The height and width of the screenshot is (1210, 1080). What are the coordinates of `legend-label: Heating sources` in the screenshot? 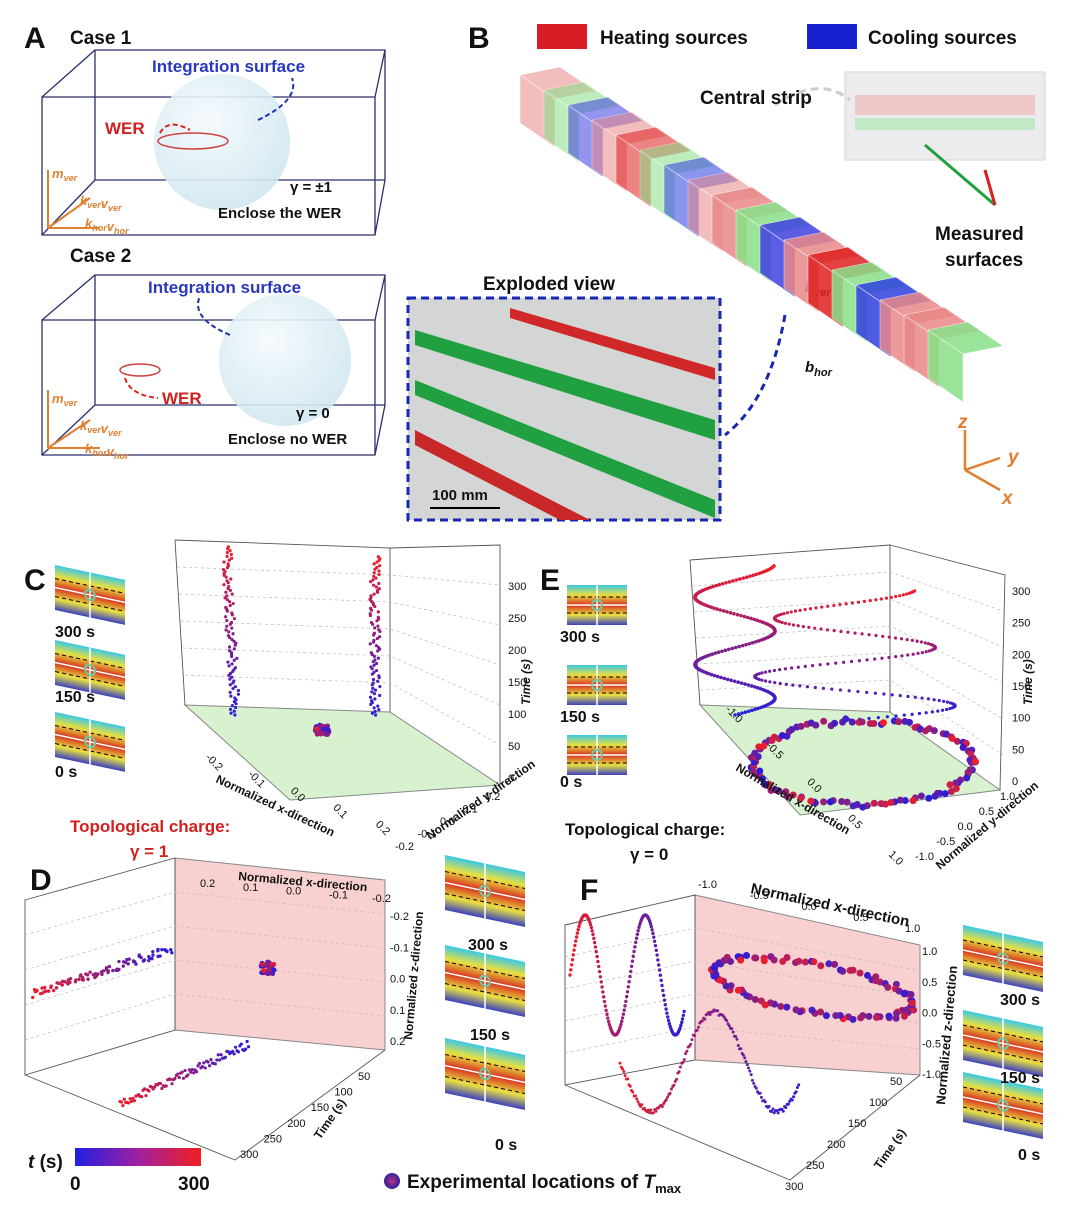 It's located at (674, 38).